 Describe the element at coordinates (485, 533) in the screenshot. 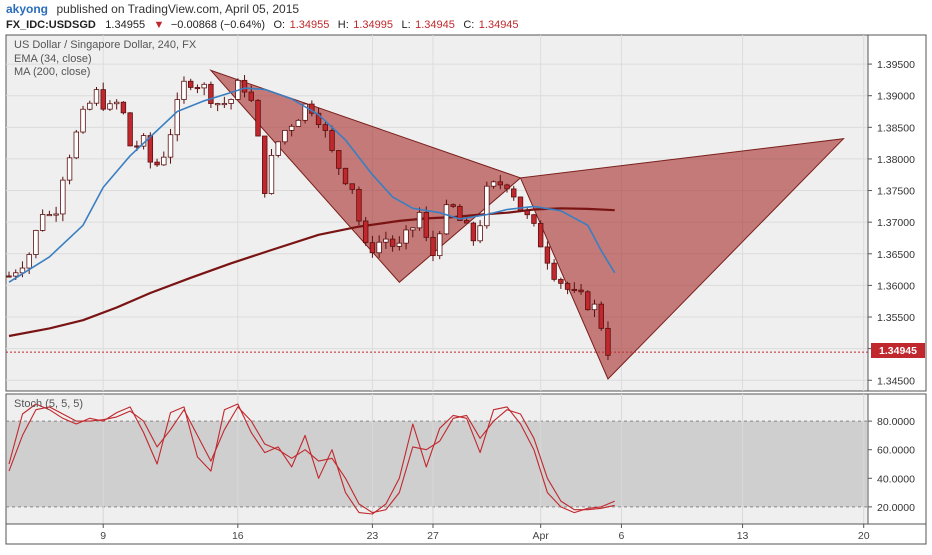

I see `time-axis-ticks: 9 16 23 27 Apr 6 13 20` at that location.